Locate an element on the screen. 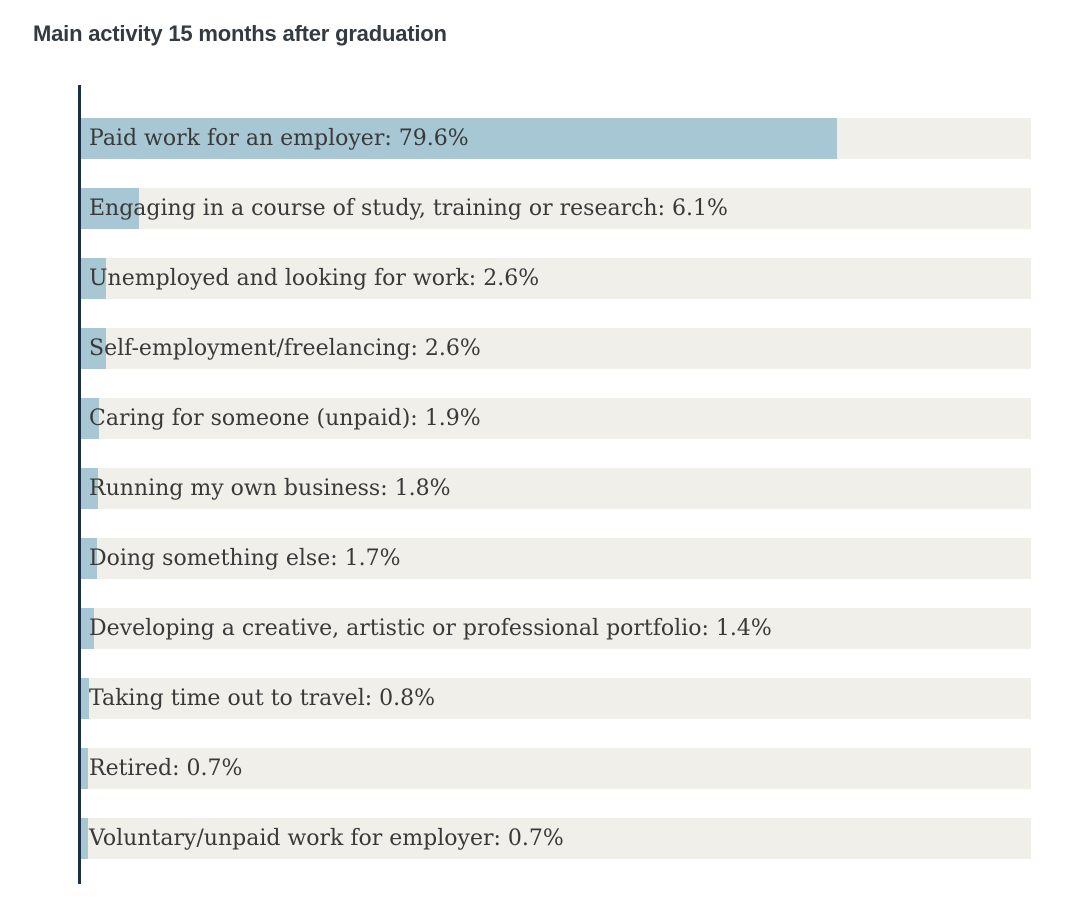 The height and width of the screenshot is (909, 1080). bar-row: Voluntary/unpaid work for employer: 0.7% is located at coordinates (556, 838).